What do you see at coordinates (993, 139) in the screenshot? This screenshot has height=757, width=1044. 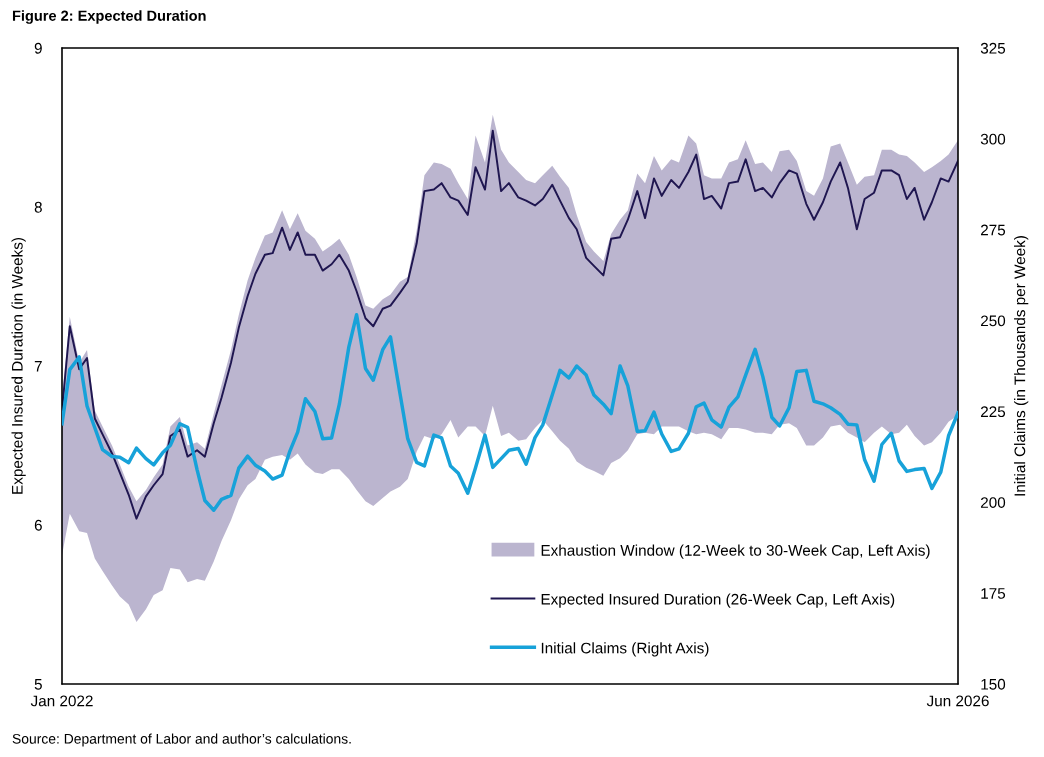 I see `y2-tick-label: 300` at bounding box center [993, 139].